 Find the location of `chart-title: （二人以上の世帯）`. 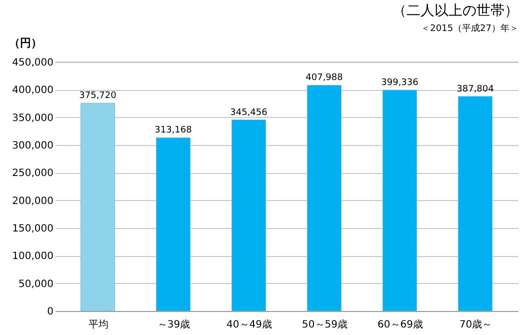

chart-title: （二人以上の世帯） is located at coordinates (455, 11).